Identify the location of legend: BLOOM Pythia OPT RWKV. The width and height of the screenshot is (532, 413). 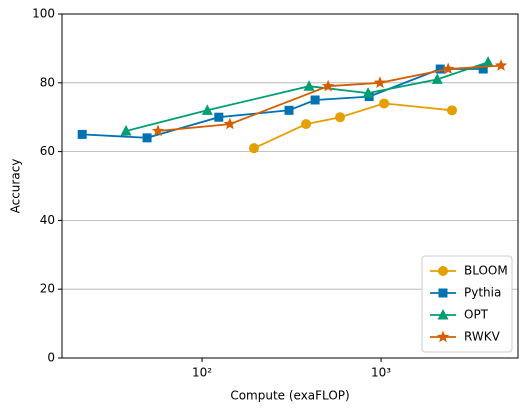
(467, 304).